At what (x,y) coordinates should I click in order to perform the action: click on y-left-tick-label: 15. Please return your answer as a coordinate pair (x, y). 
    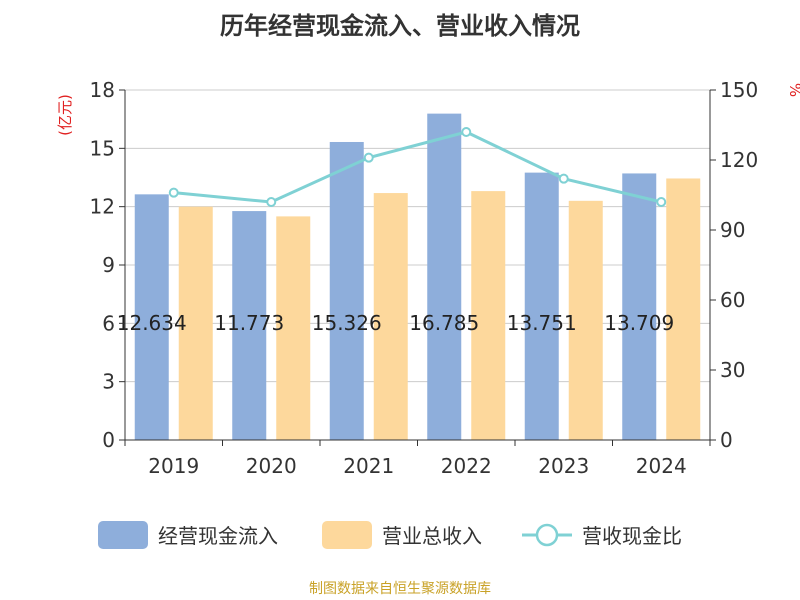
    Looking at the image, I should click on (102, 148).